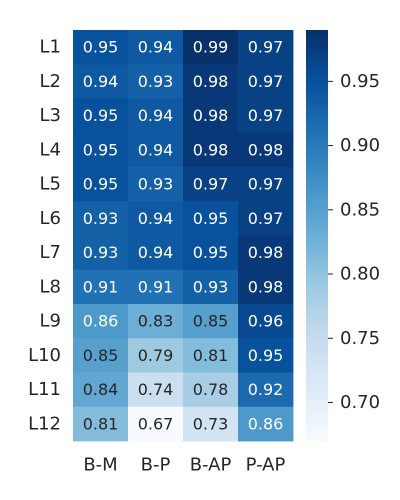 The width and height of the screenshot is (400, 500). I want to click on heatmap-cell-value-label: 0.96, so click(266, 321).